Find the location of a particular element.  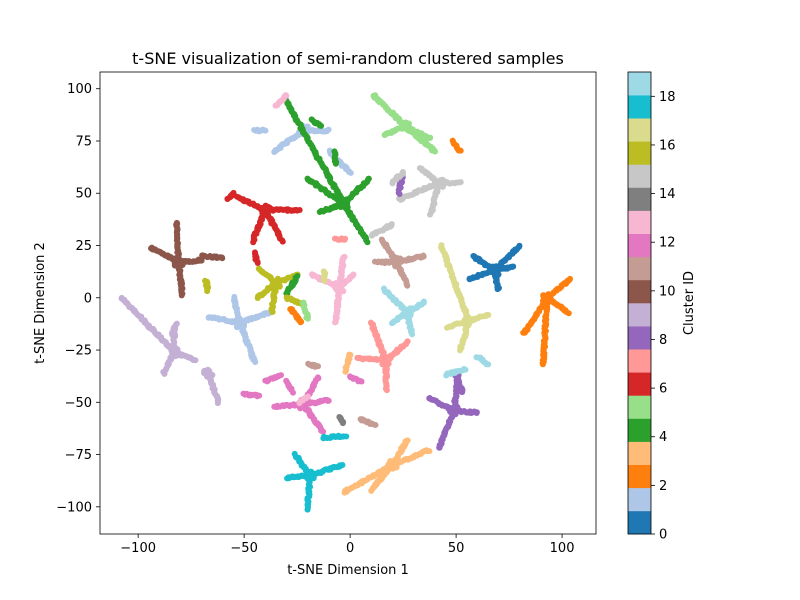

colorbar-tick-label: 12 is located at coordinates (667, 243).